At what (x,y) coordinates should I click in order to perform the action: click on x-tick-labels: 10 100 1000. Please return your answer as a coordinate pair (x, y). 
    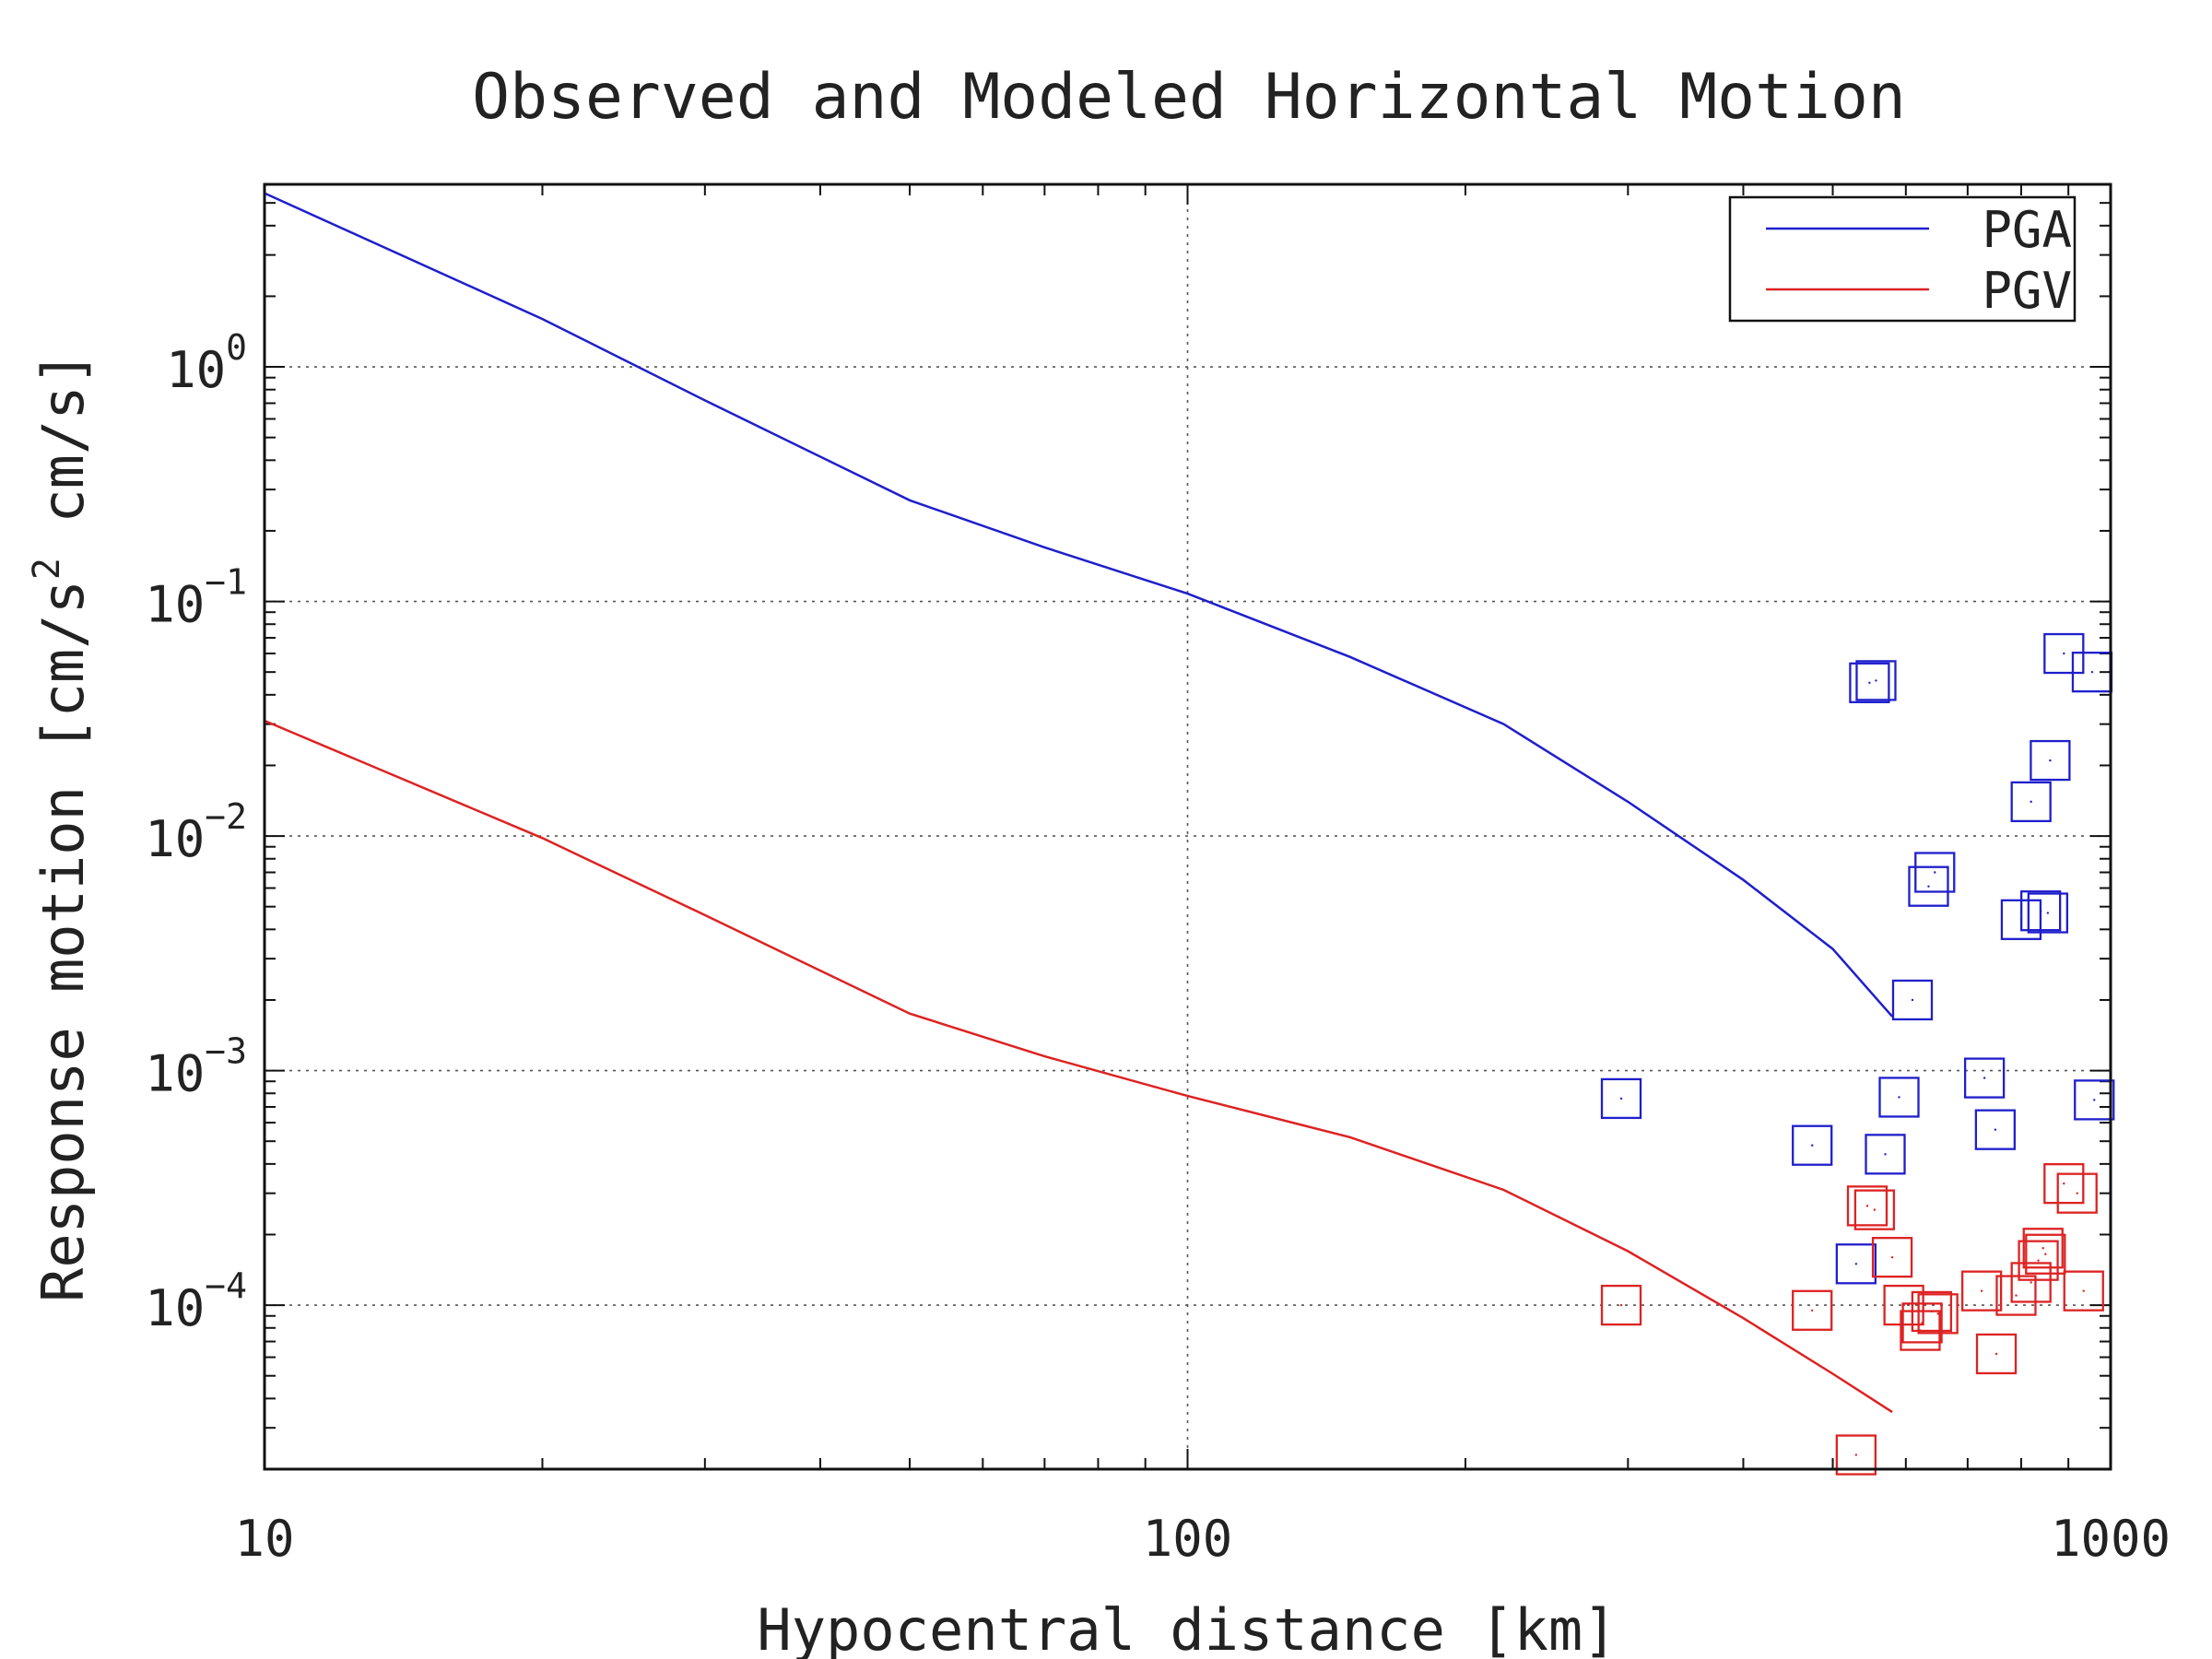
    Looking at the image, I should click on (1202, 1539).